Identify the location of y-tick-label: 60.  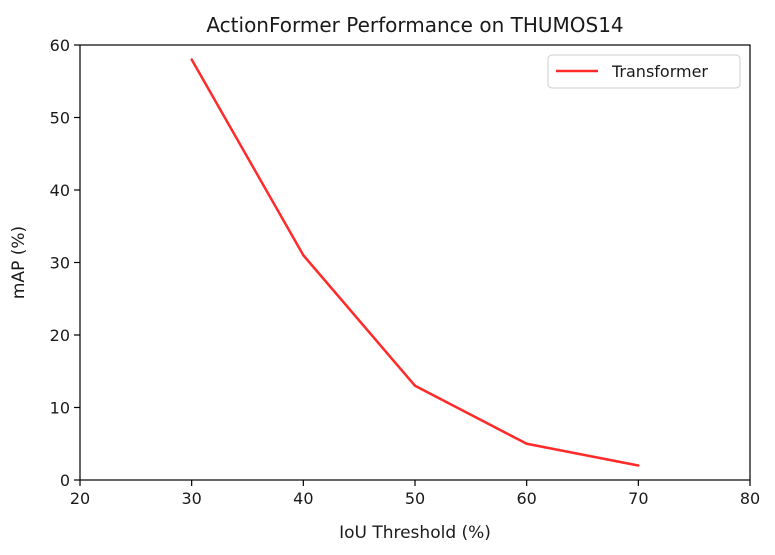
(60, 45).